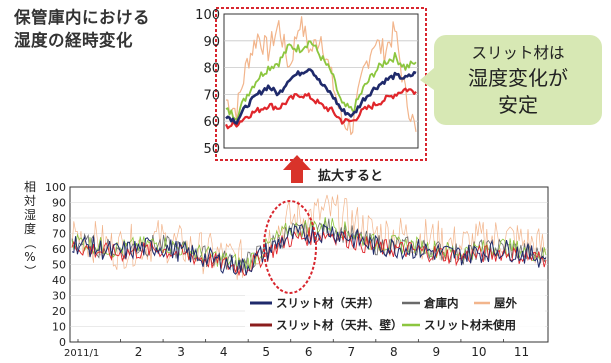 The width and height of the screenshot is (611, 363). Describe the element at coordinates (339, 325) in the screenshot. I see `legend-label-wall: スリット材（天井、壁）` at that location.